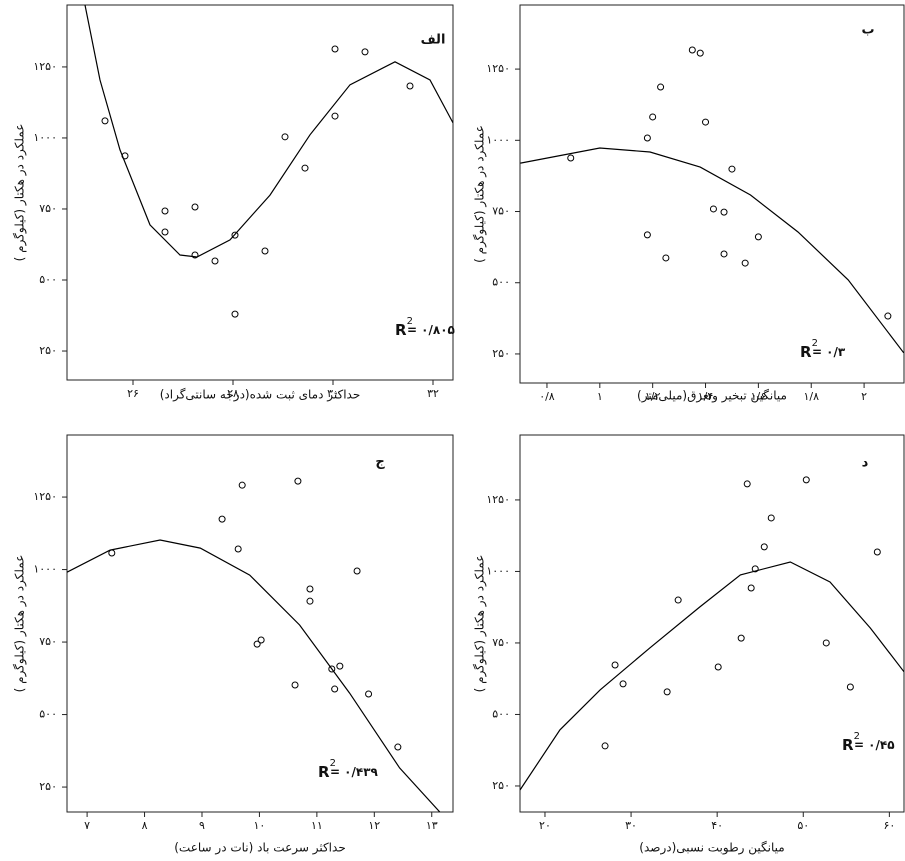  I want to click on x-tick-label: ۸, so click(145, 825).